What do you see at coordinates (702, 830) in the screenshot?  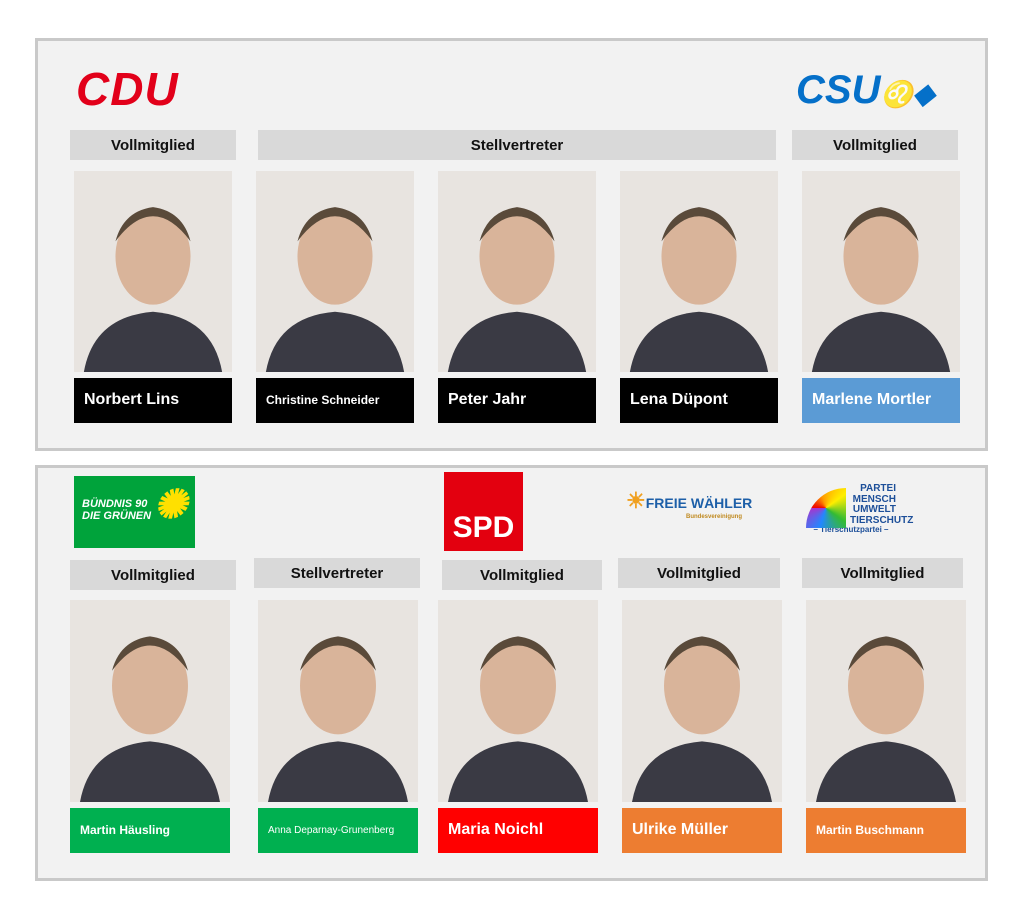 I see `member-name: Ulrike Müller` at bounding box center [702, 830].